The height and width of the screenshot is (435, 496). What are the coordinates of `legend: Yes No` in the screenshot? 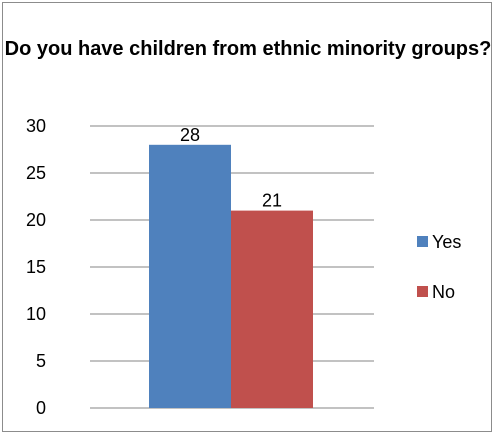 It's located at (439, 267).